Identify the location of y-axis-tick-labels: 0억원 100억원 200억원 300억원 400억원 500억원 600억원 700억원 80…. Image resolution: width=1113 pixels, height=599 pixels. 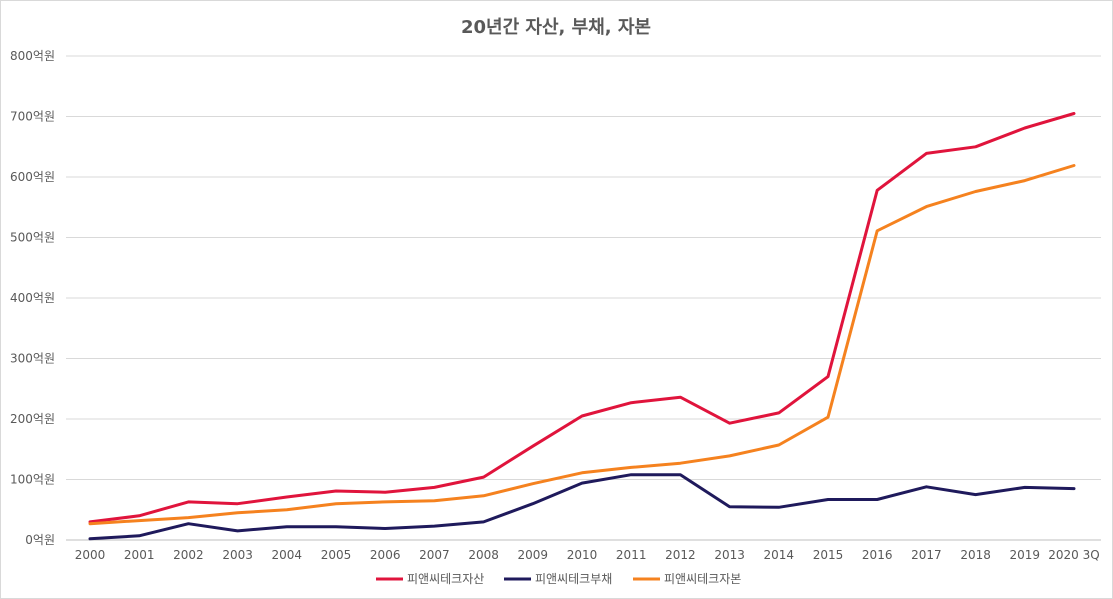
(32, 298).